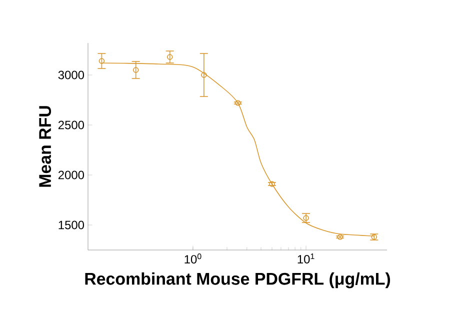  I want to click on y-tick-label: 3000, so click(71, 75).